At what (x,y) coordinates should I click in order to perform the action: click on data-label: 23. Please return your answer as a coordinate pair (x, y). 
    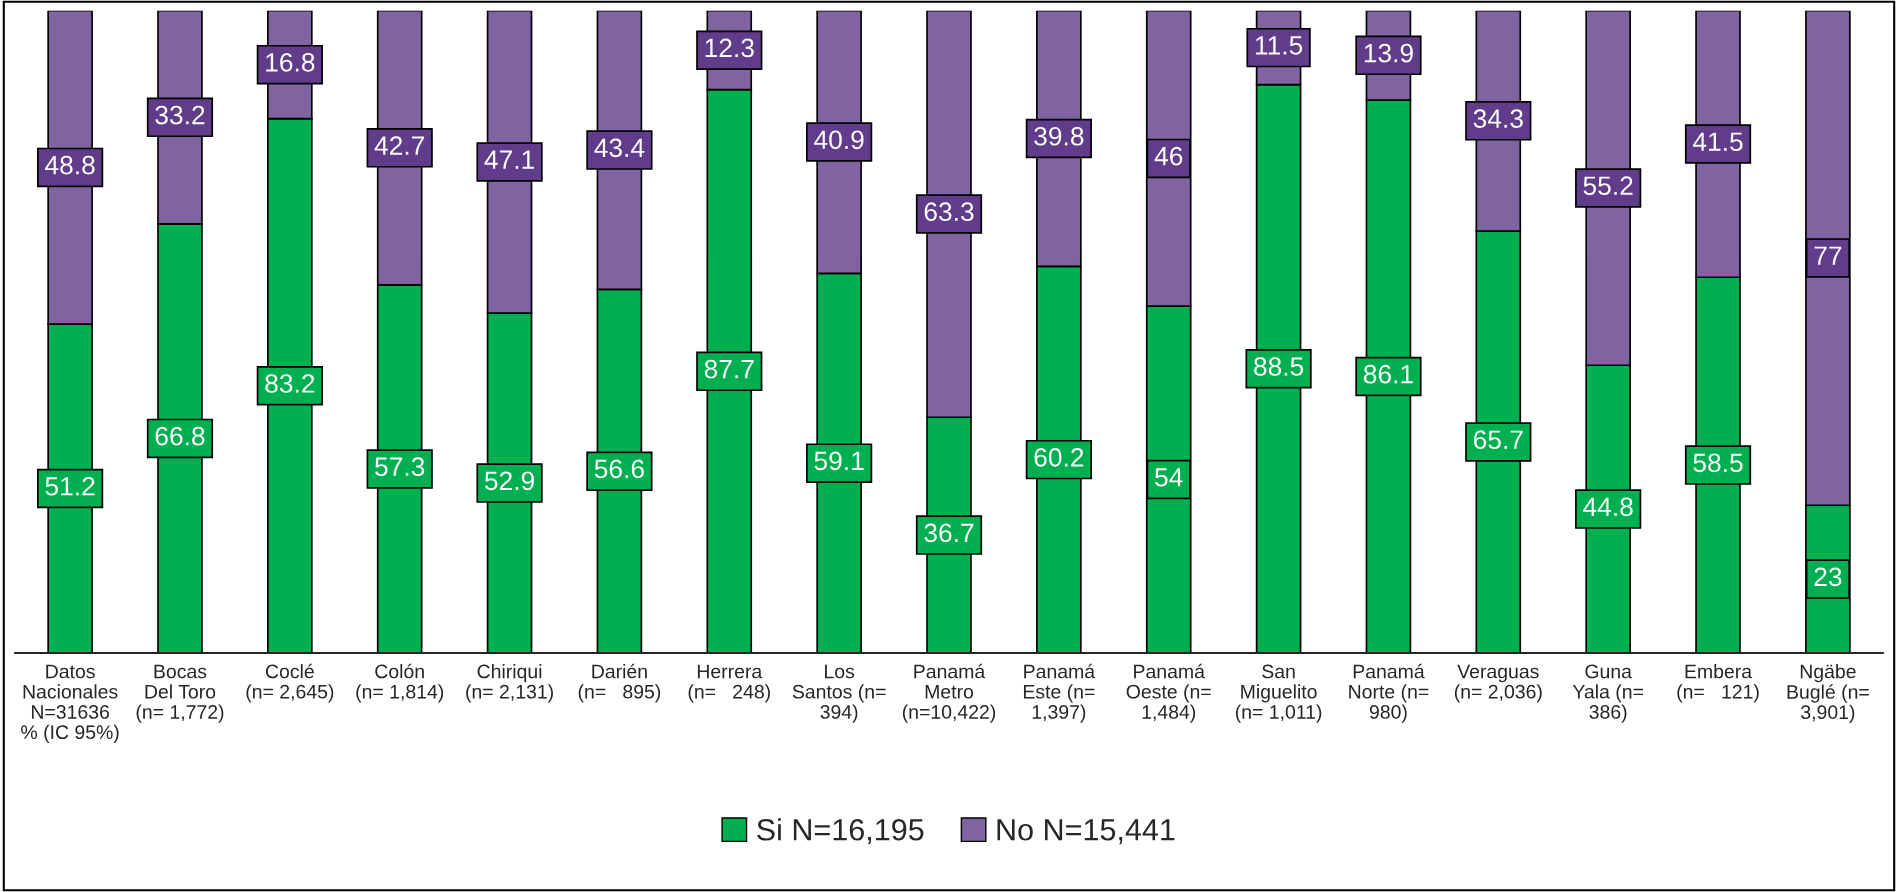
    Looking at the image, I should click on (1828, 577).